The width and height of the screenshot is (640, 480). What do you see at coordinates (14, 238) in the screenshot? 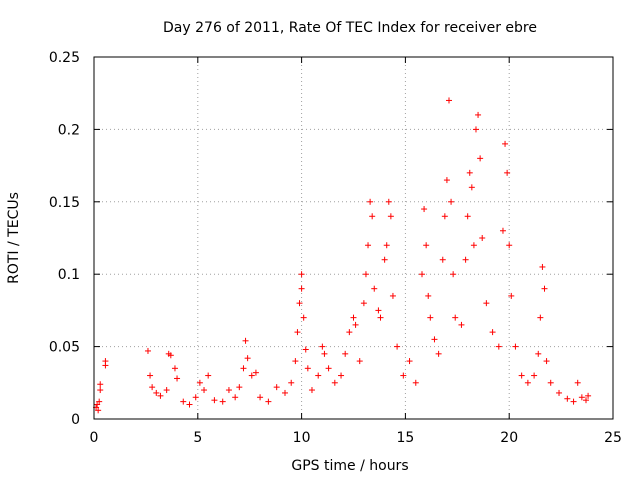
I see `y-axis-title: ROTI / TECUs` at bounding box center [14, 238].